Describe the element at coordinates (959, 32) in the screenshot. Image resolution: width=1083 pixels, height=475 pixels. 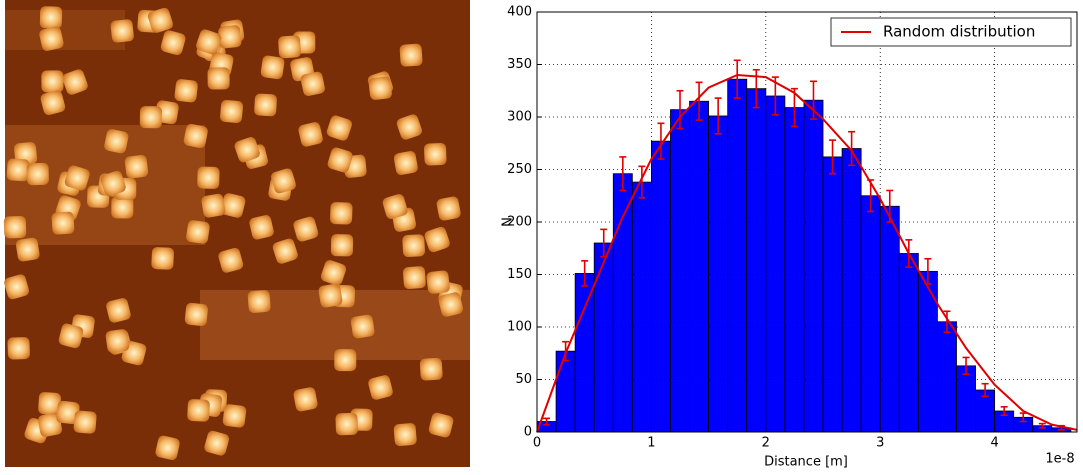
I see `legend-label: Random distribution` at that location.